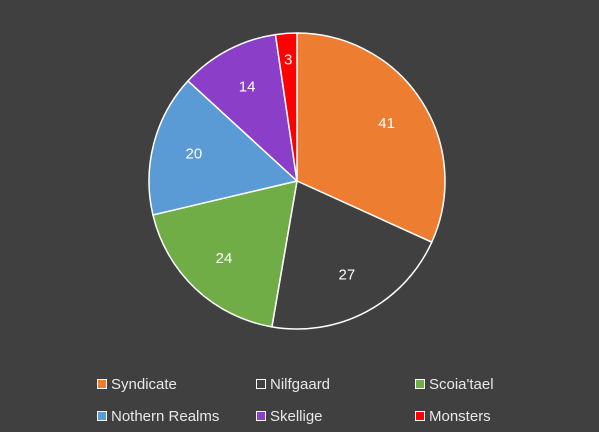  What do you see at coordinates (165, 416) in the screenshot?
I see `legend-label-nothern-realms: Nothern Realms` at bounding box center [165, 416].